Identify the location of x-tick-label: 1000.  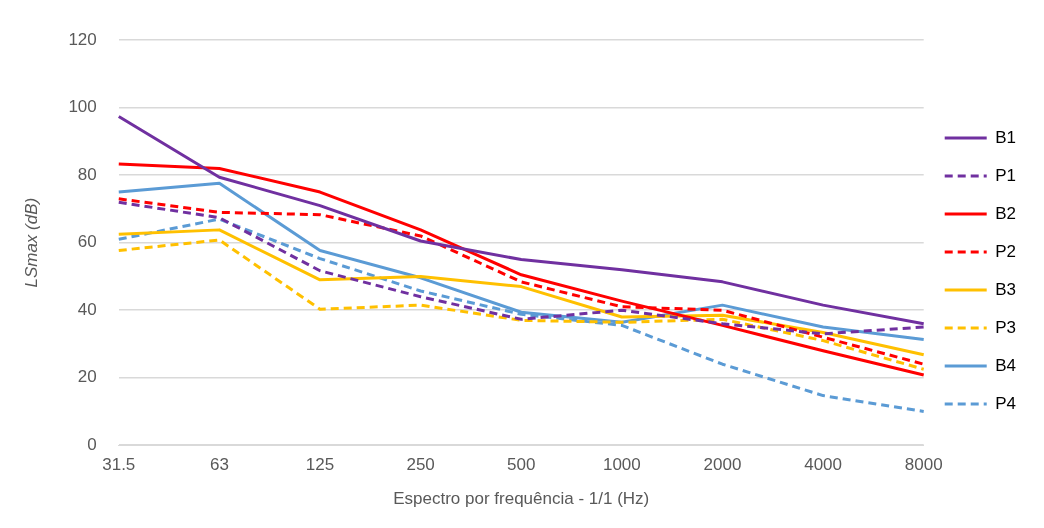
(621, 465).